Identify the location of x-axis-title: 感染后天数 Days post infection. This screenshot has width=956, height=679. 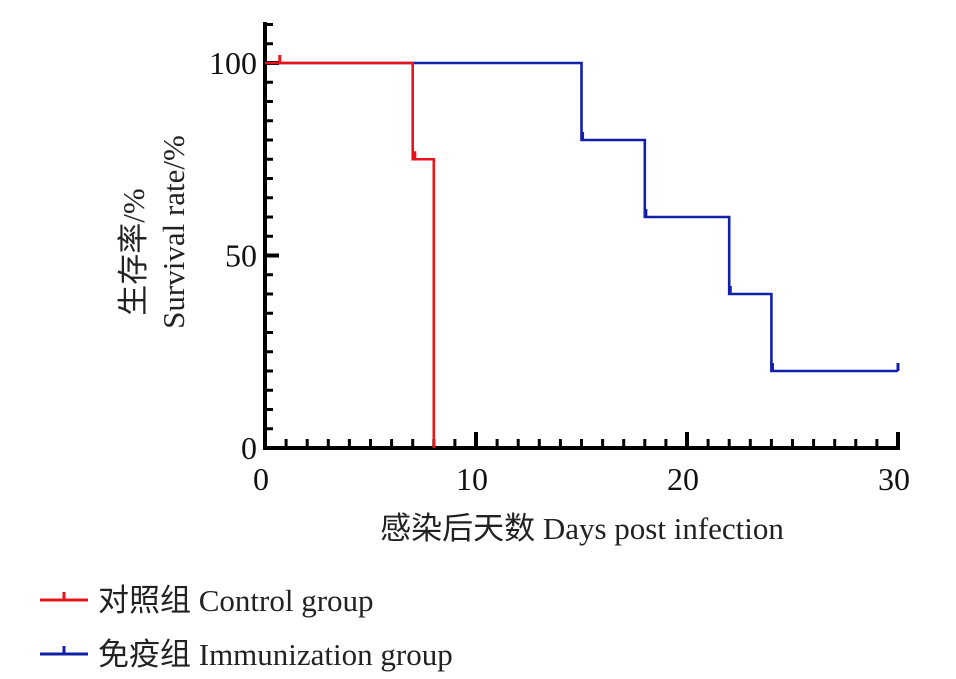
(582, 528).